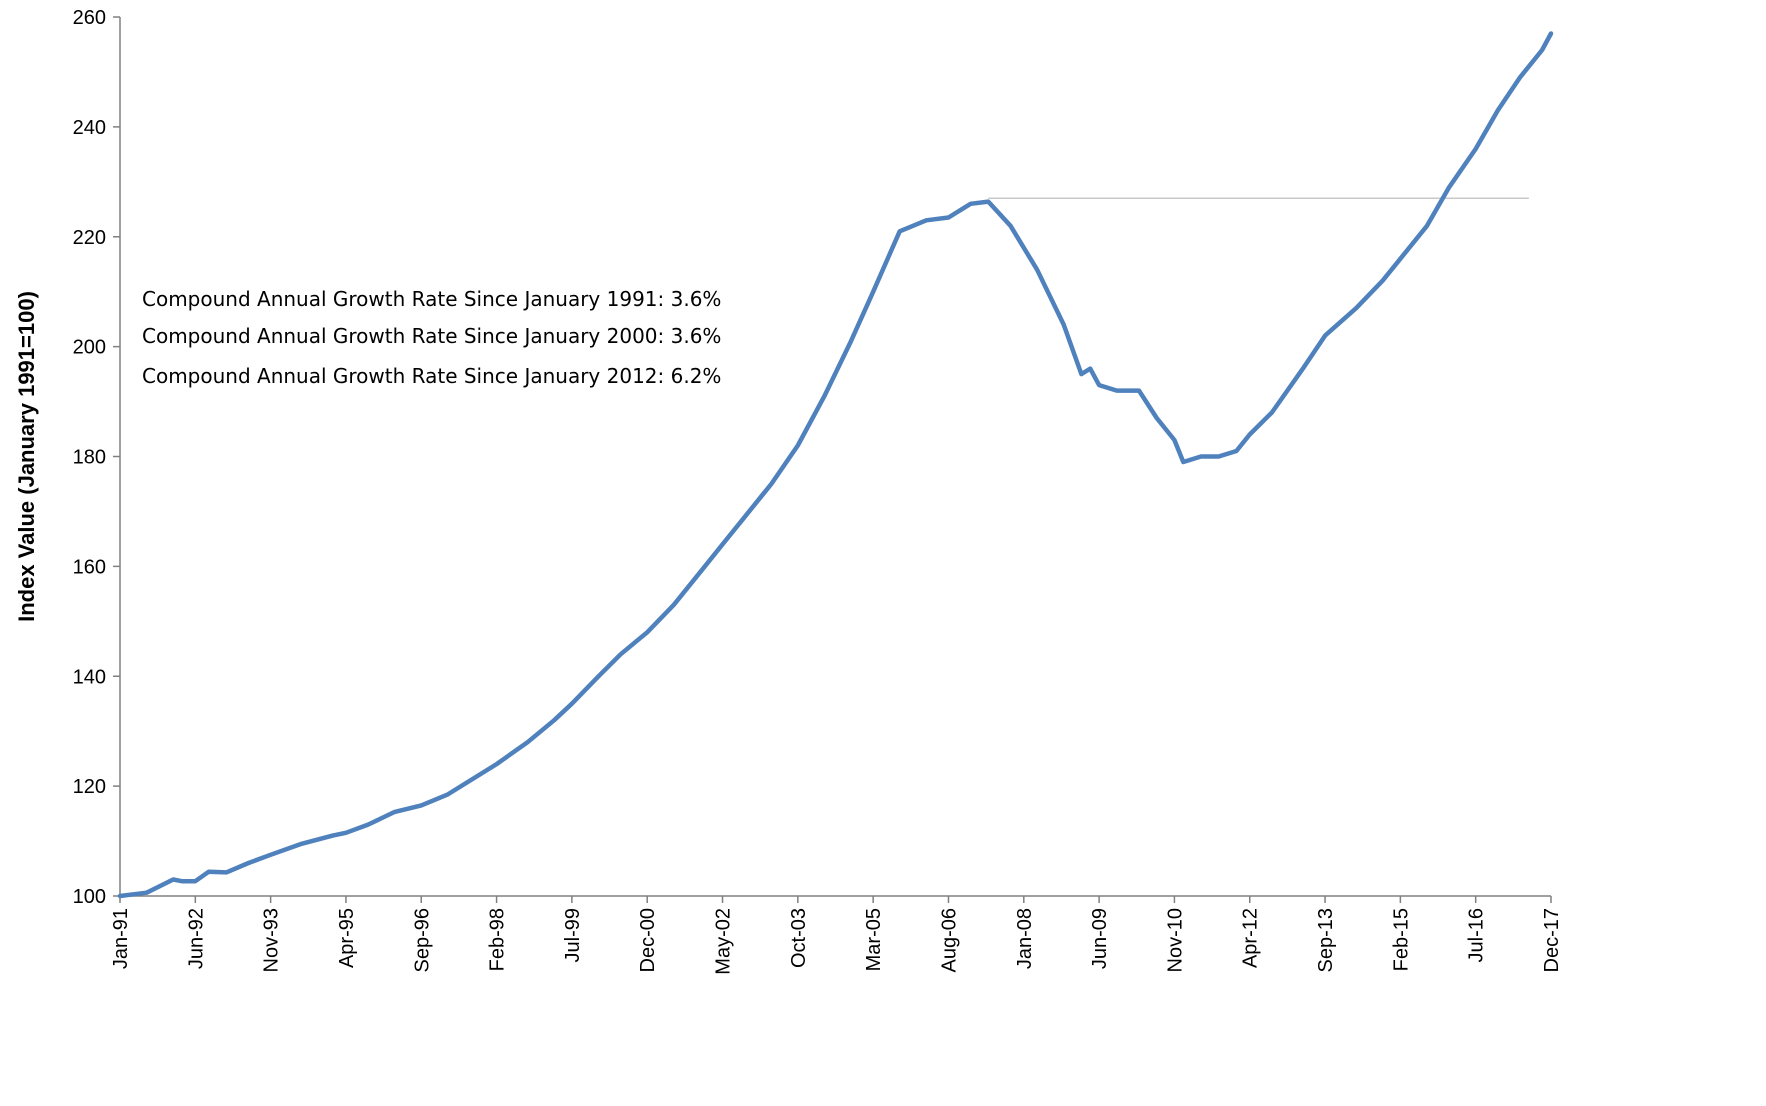 Image resolution: width=1766 pixels, height=1106 pixels. What do you see at coordinates (648, 940) in the screenshot?
I see `x-tick-label: Dec-00` at bounding box center [648, 940].